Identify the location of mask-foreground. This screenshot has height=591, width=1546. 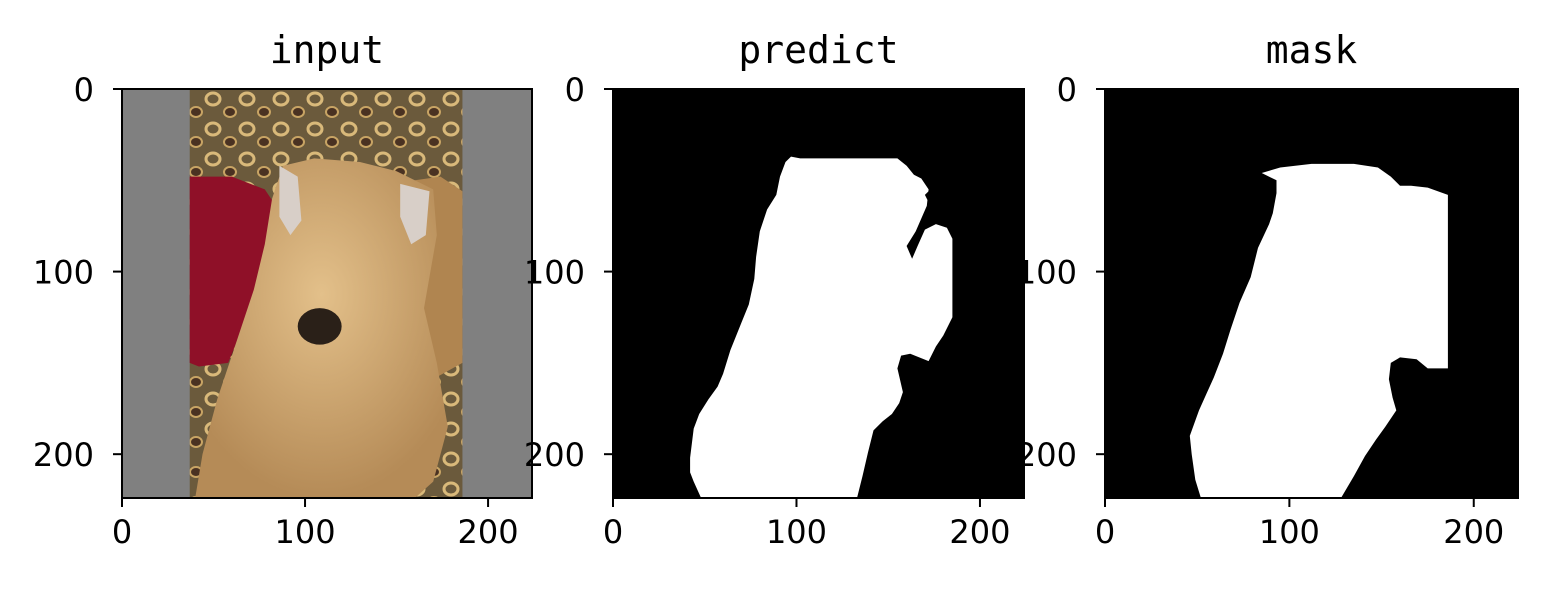
(1318, 330).